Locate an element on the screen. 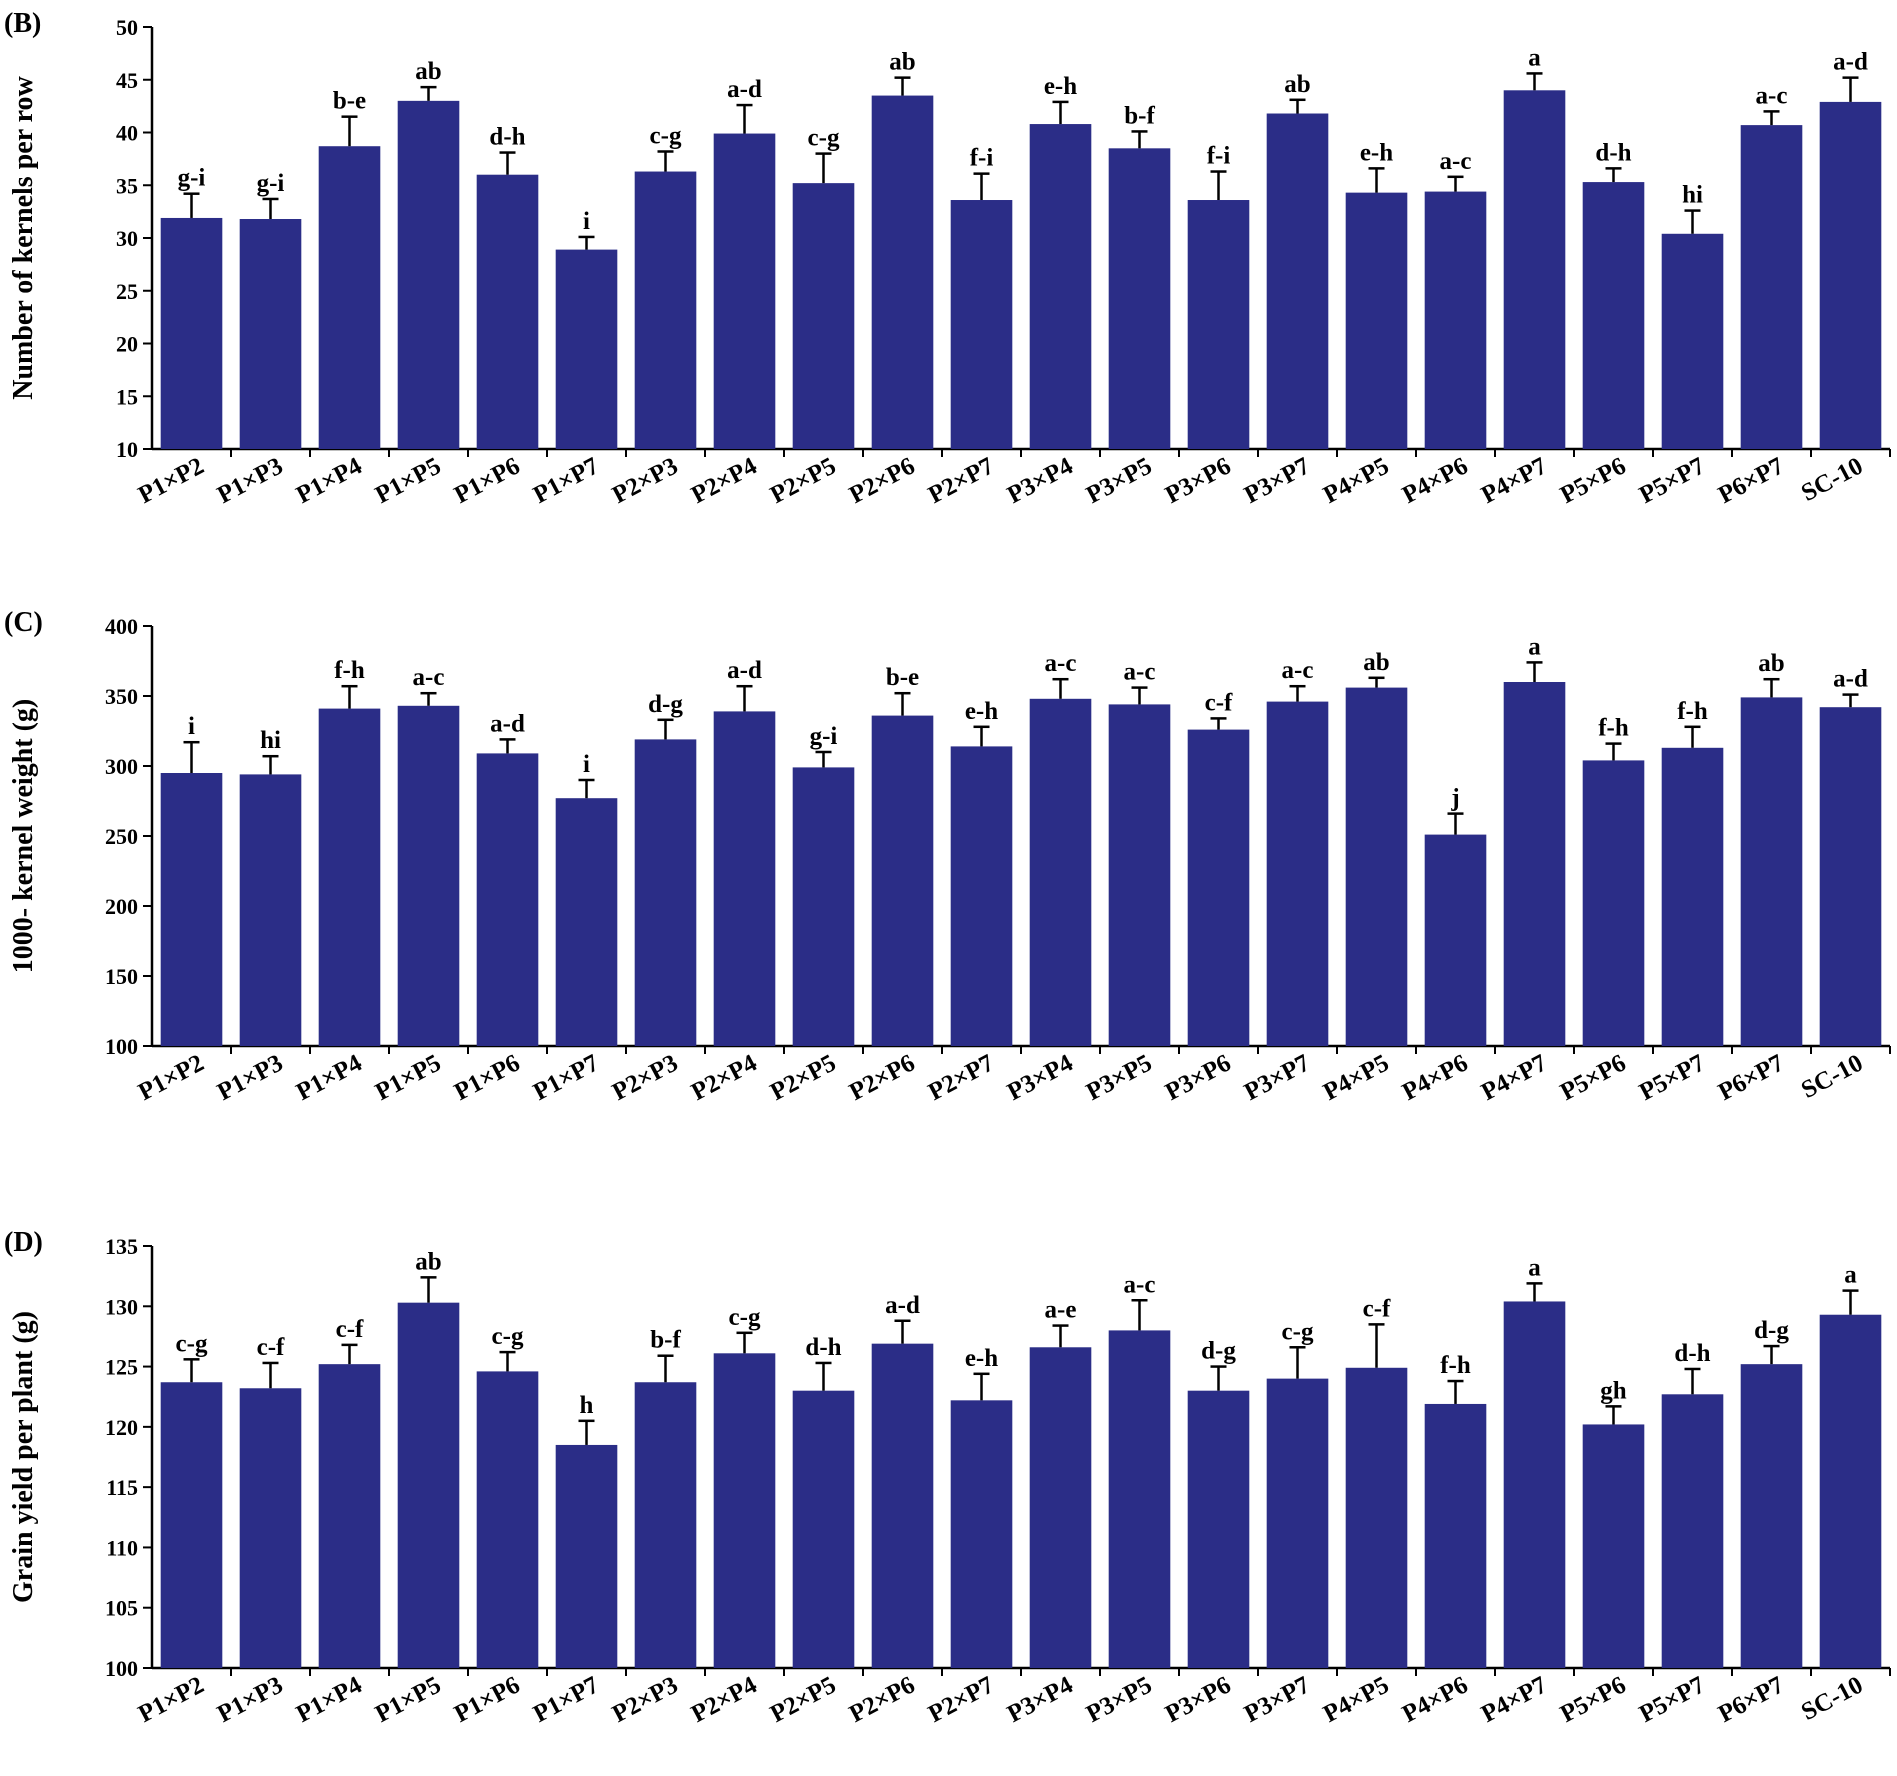  y-axis-title: Grain yield per plant (g) is located at coordinates (23, 1457).